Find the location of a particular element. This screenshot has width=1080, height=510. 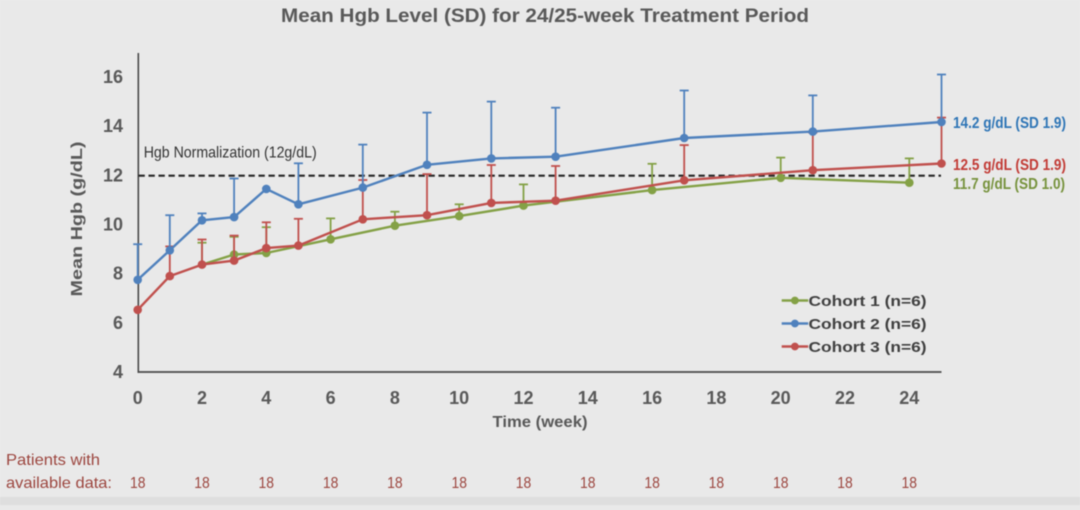

svg-text: 14.2 g/dL (SD 1.9) is located at coordinates (1009, 123).